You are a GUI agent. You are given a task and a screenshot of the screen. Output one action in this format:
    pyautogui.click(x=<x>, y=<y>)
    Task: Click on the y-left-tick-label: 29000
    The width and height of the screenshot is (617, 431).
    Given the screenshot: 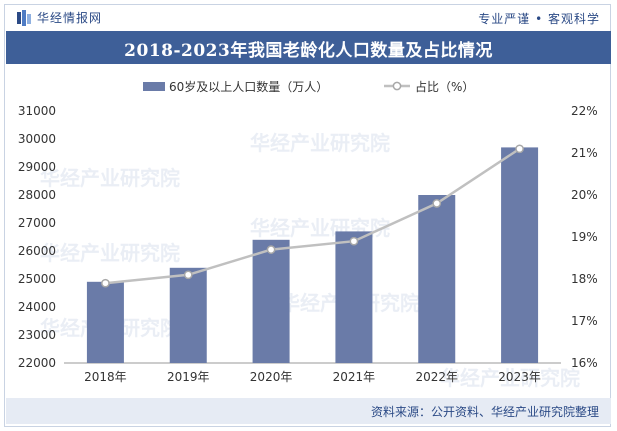 What is the action you would take?
    pyautogui.click(x=37, y=167)
    